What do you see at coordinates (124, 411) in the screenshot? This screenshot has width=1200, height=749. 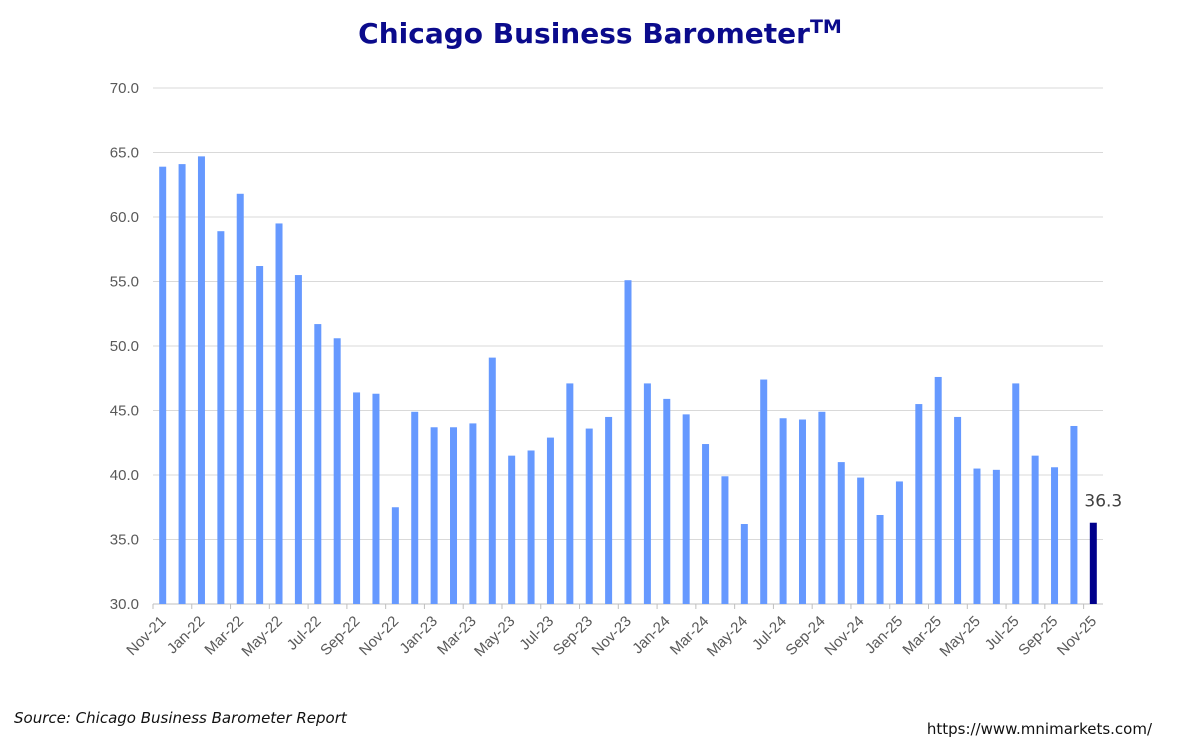 I see `y-tick-label: 45.0` at bounding box center [124, 411].